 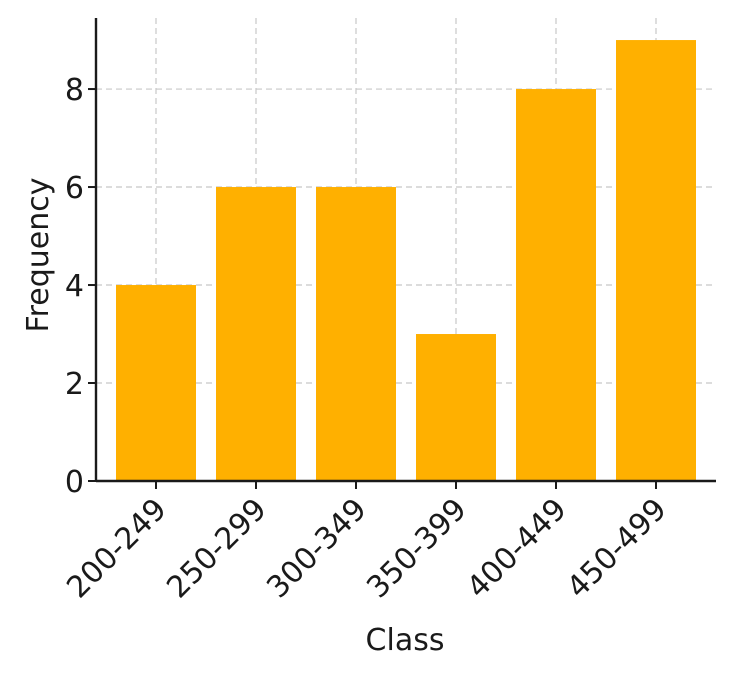 I want to click on y-tick-label: 0, so click(x=74, y=482).